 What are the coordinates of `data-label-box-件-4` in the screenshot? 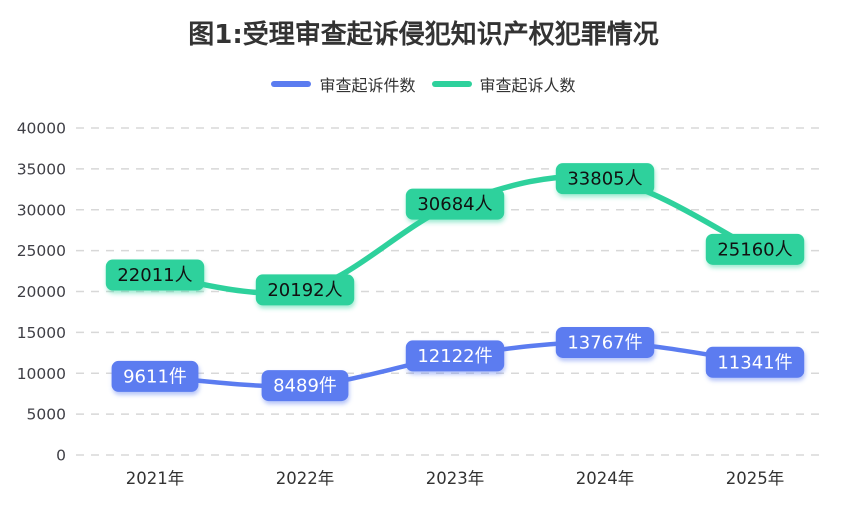 It's located at (605, 342).